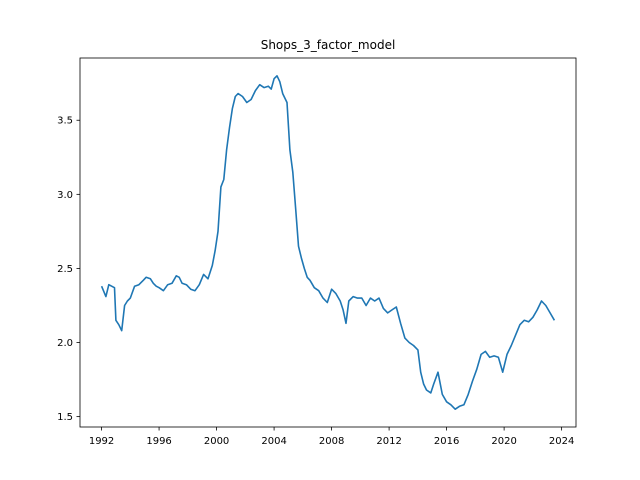  What do you see at coordinates (446, 441) in the screenshot?
I see `x-tick-label: 2016` at bounding box center [446, 441].